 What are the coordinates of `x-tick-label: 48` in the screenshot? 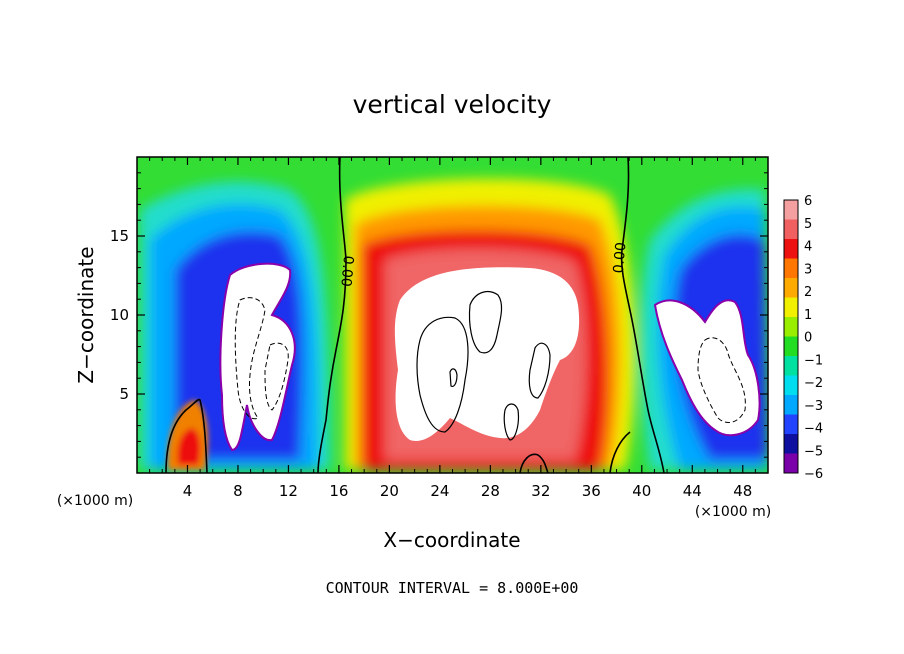 It's located at (742, 491).